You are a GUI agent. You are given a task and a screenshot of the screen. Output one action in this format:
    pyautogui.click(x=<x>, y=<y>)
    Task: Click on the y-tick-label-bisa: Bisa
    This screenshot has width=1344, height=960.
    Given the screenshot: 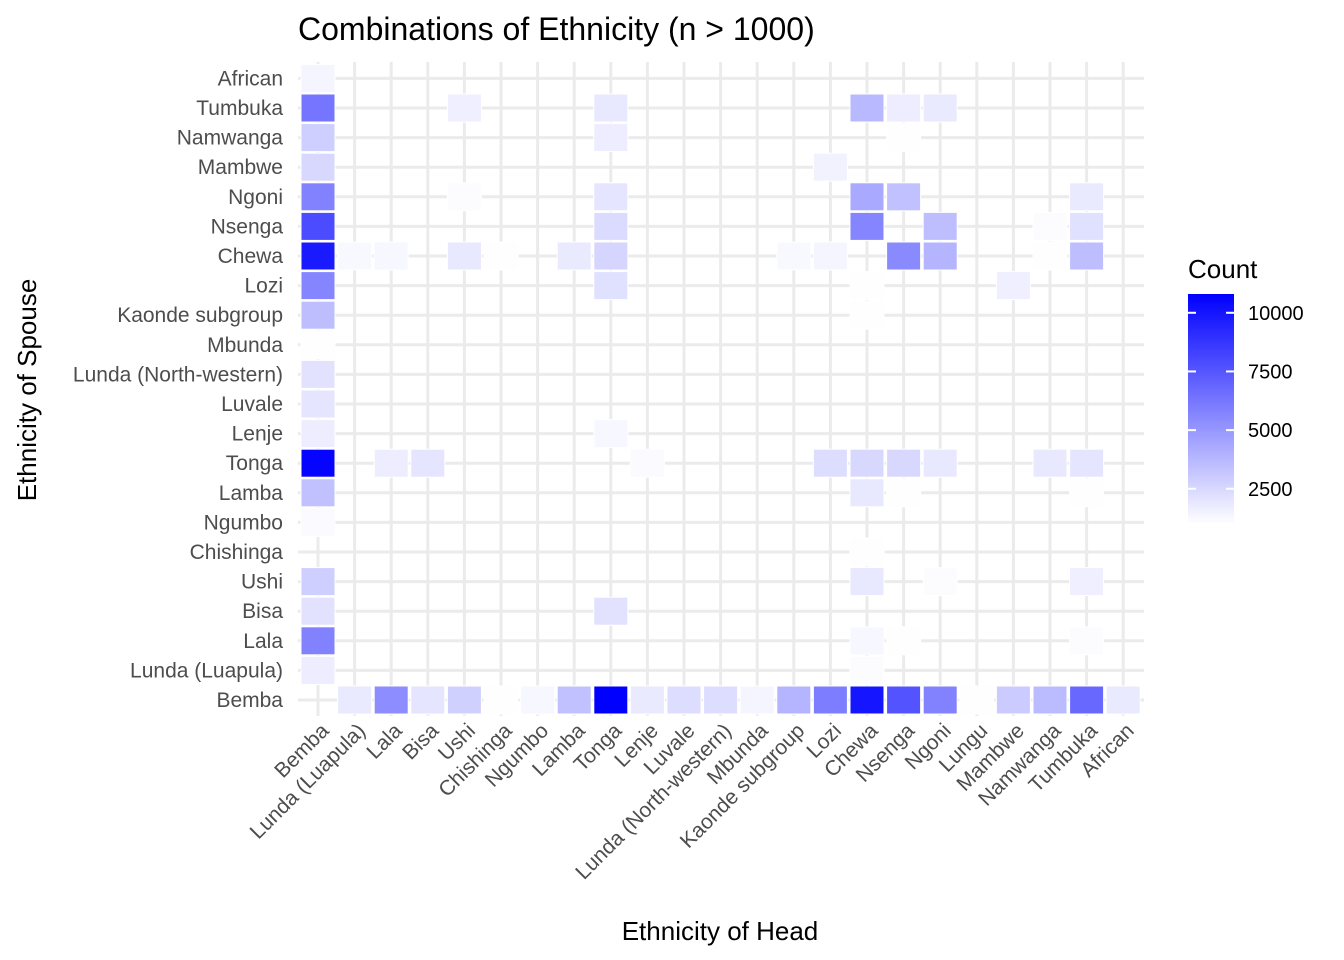 What is the action you would take?
    pyautogui.click(x=262, y=611)
    